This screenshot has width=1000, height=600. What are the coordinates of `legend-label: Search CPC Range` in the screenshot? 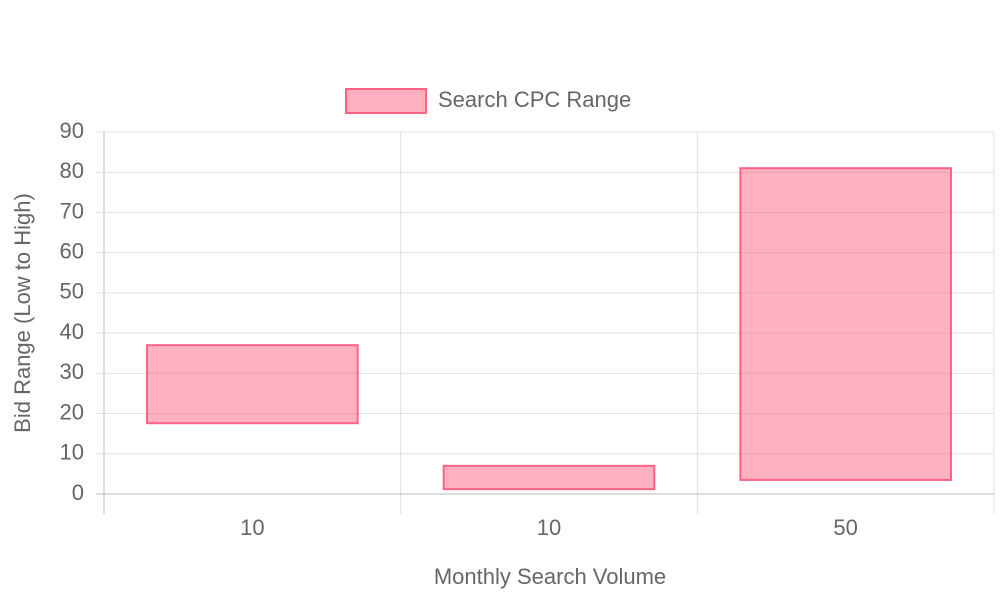 It's located at (534, 99).